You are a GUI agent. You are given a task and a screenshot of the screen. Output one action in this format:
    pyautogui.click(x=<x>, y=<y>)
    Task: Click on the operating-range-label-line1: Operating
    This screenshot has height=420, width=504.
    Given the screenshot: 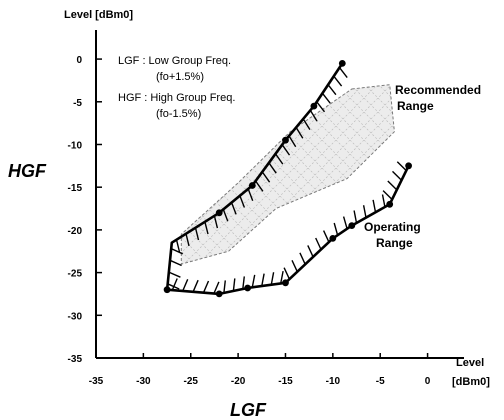 What is the action you would take?
    pyautogui.click(x=392, y=227)
    